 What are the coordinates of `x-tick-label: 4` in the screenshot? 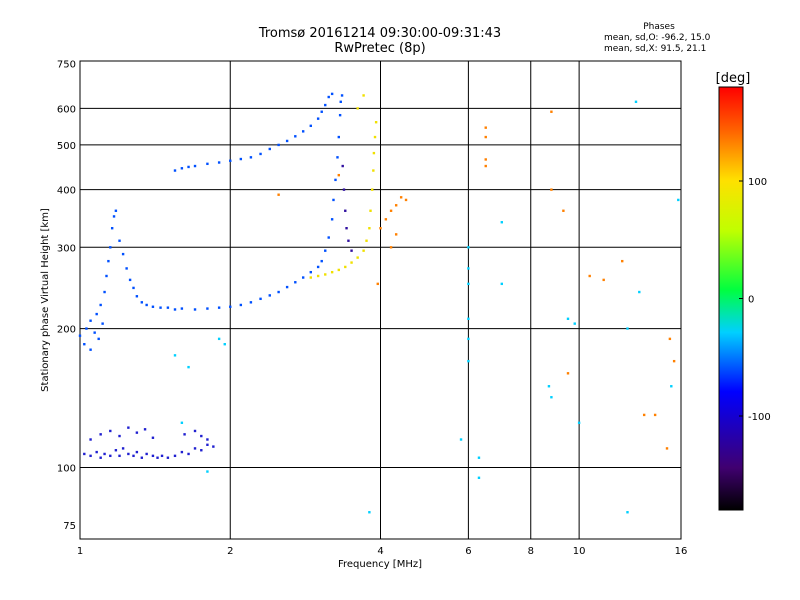 It's located at (380, 551).